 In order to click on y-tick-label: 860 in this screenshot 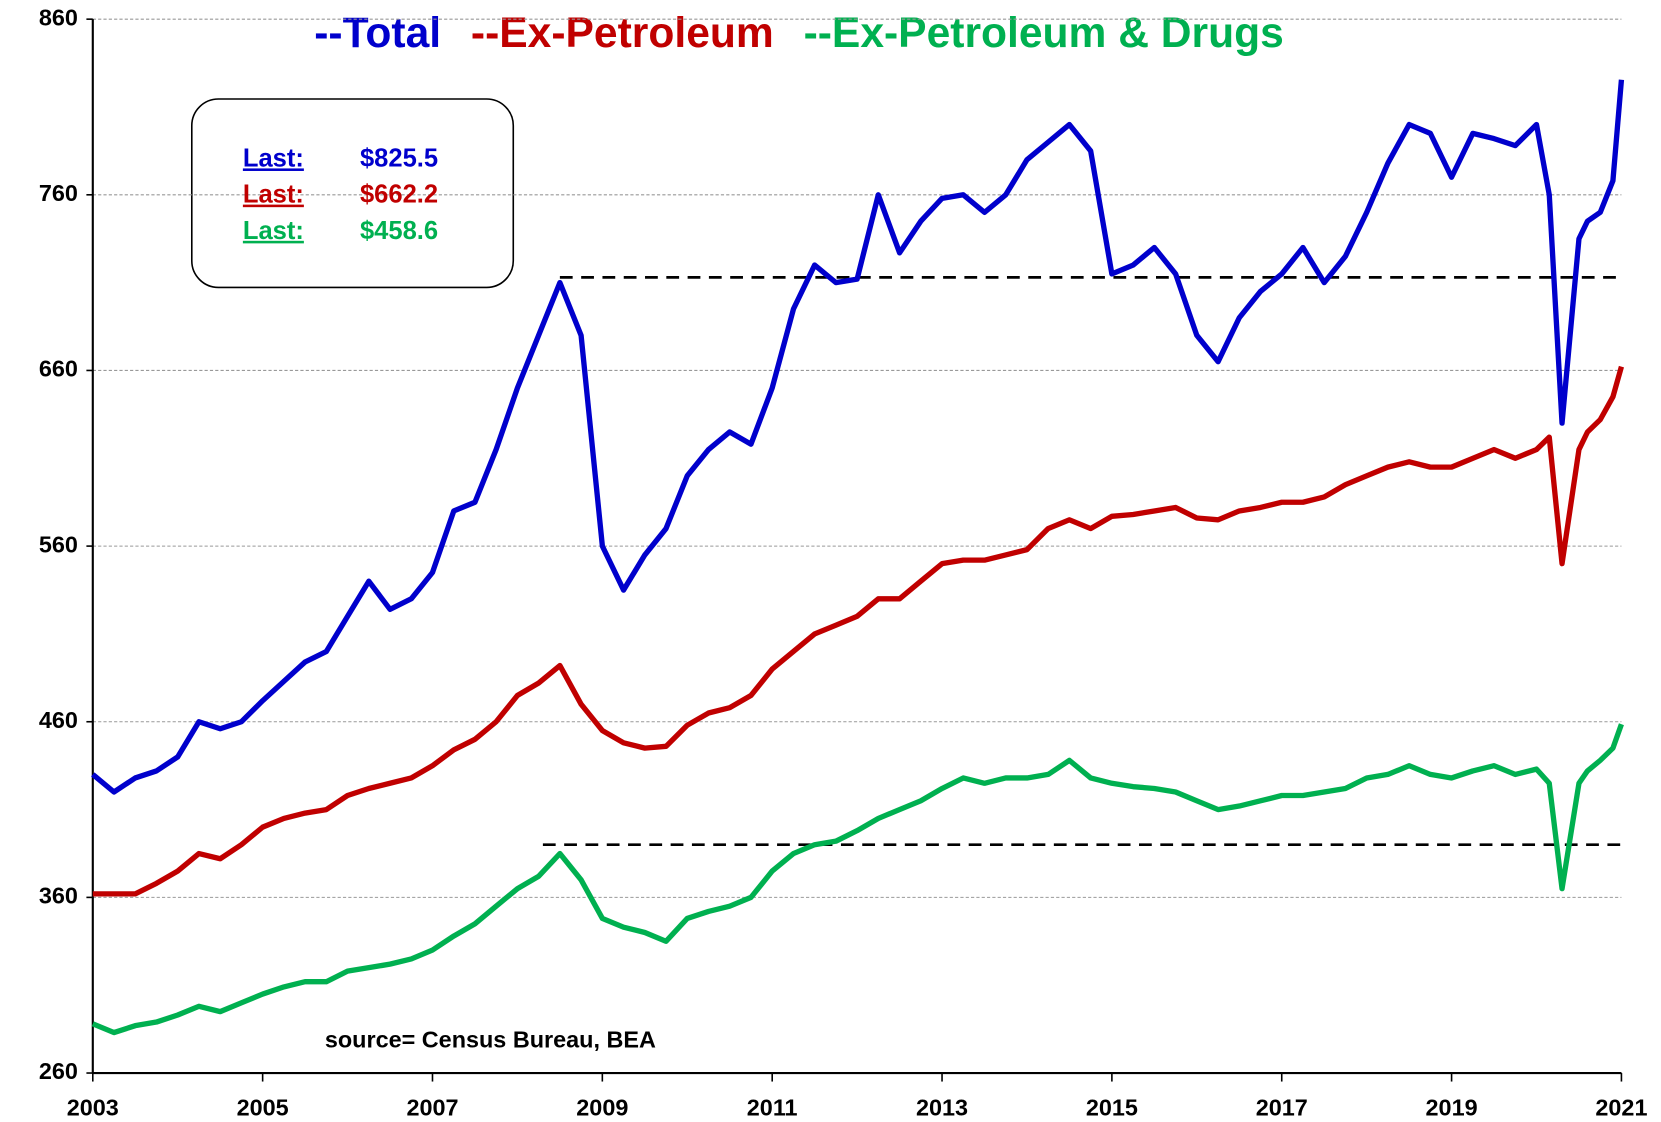, I will do `click(58, 17)`.